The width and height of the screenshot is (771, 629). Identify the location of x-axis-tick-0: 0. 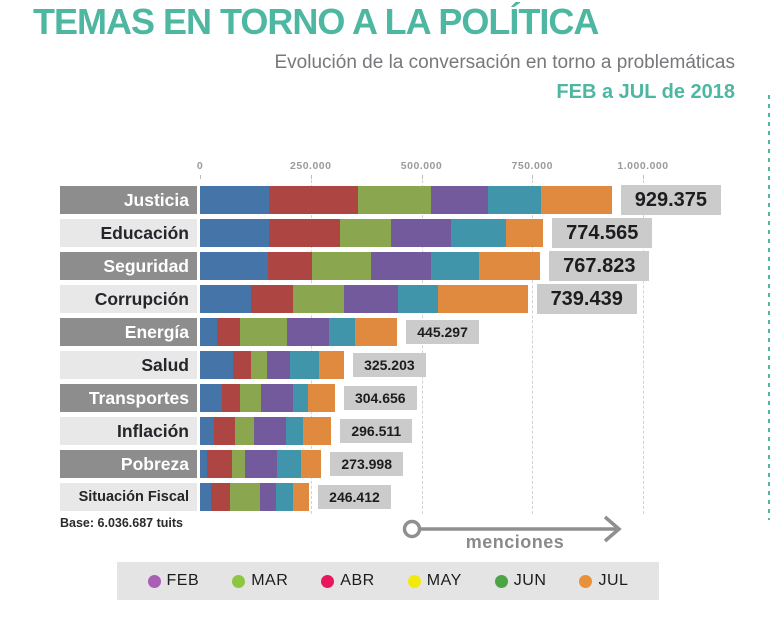
(200, 166).